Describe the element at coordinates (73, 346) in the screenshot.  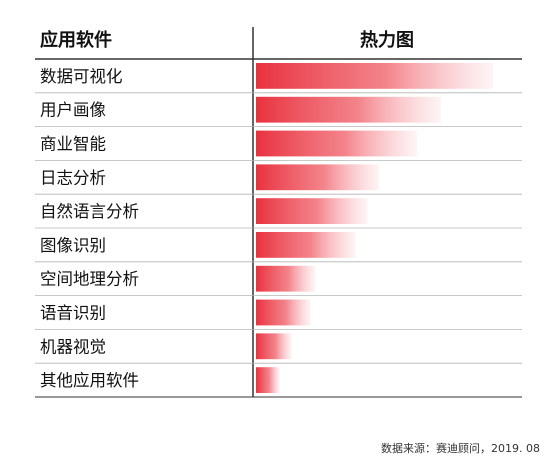
I see `category-label: 机器视觉` at that location.